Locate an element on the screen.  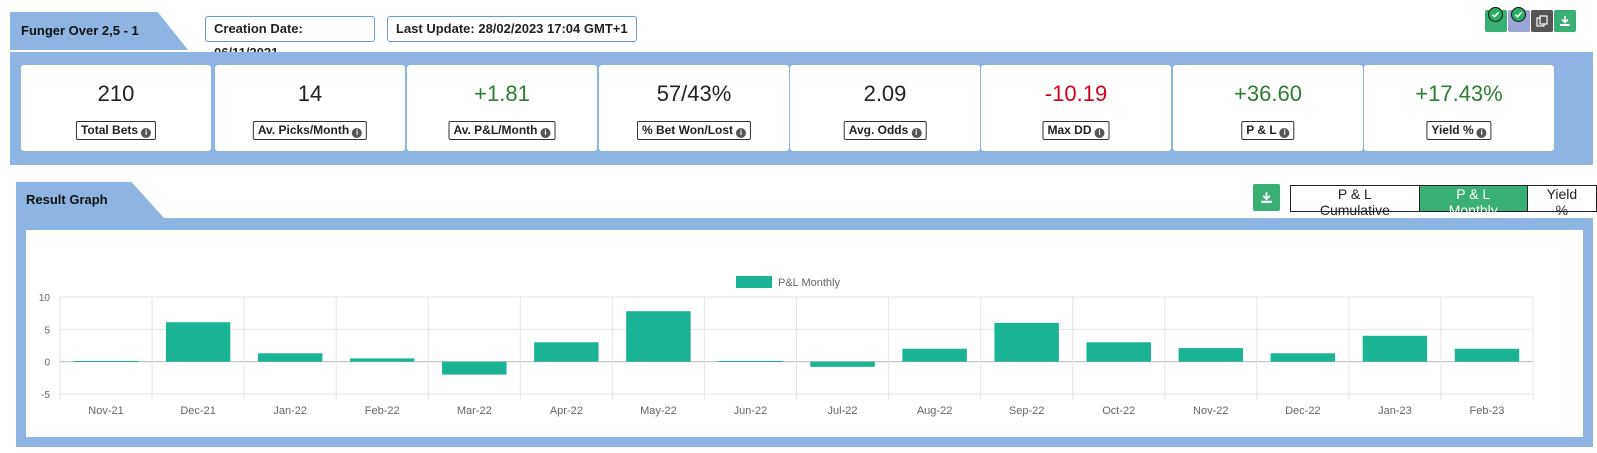
chart-download-button is located at coordinates (1266, 197).